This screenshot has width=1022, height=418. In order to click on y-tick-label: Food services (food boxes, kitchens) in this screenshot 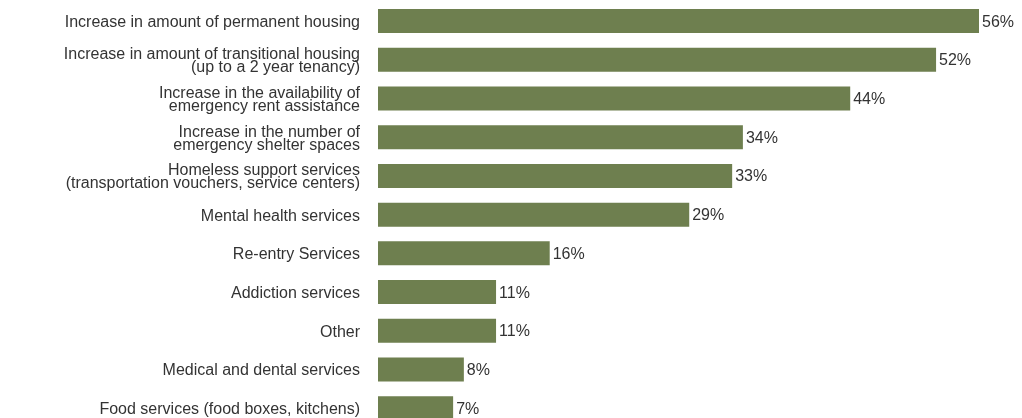, I will do `click(229, 409)`.